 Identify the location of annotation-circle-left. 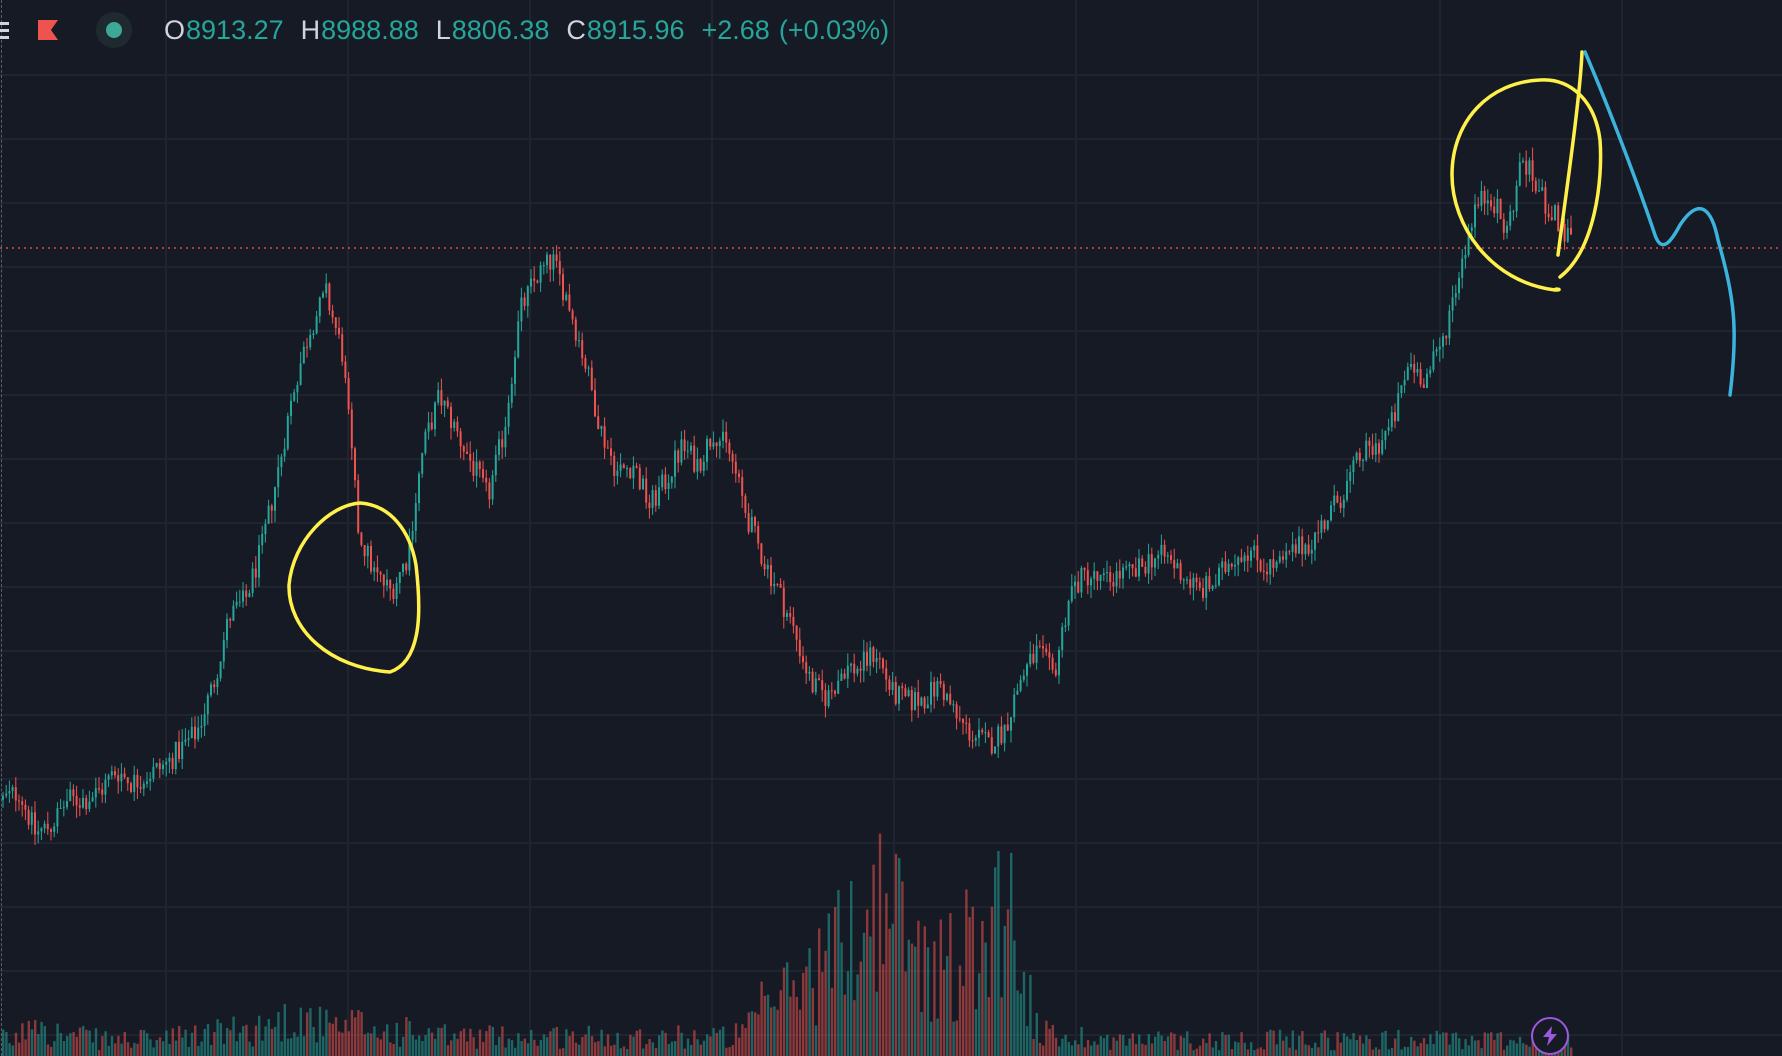
(354, 587).